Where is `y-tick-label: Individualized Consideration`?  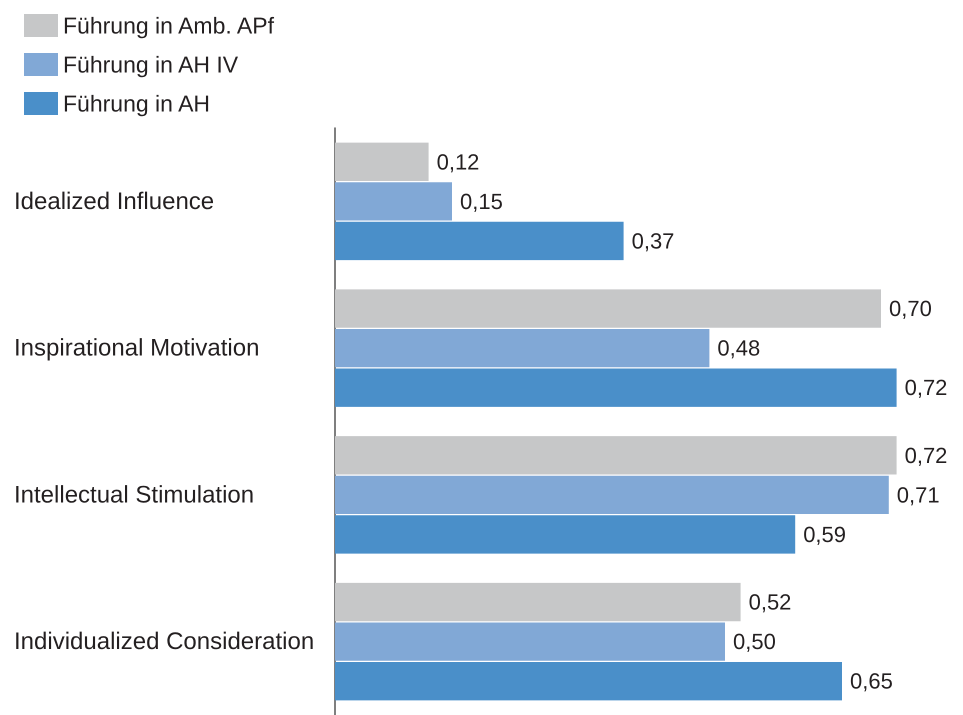
y-tick-label: Individualized Consideration is located at coordinates (164, 642).